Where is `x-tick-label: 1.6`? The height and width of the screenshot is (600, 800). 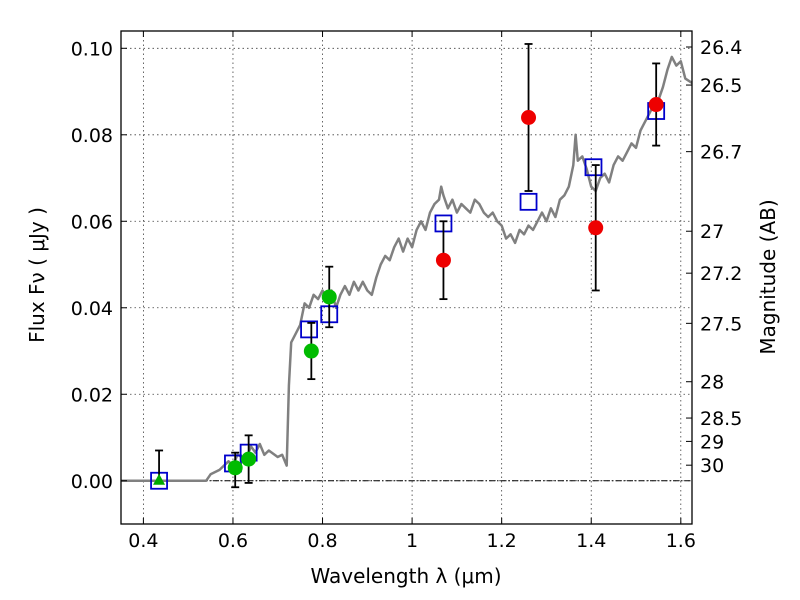
x-tick-label: 1.6 is located at coordinates (681, 541).